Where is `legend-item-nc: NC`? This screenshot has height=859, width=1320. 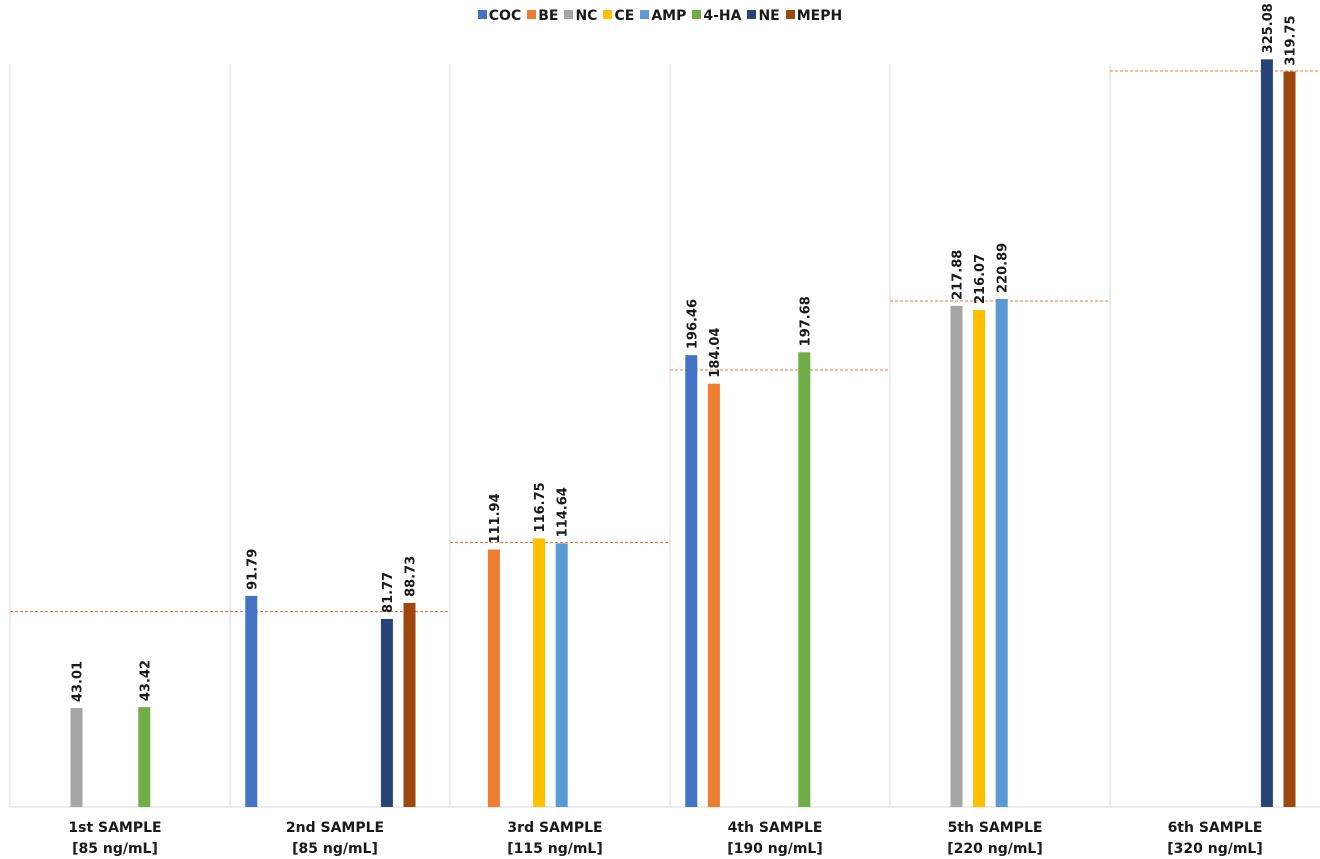 legend-item-nc: NC is located at coordinates (580, 16).